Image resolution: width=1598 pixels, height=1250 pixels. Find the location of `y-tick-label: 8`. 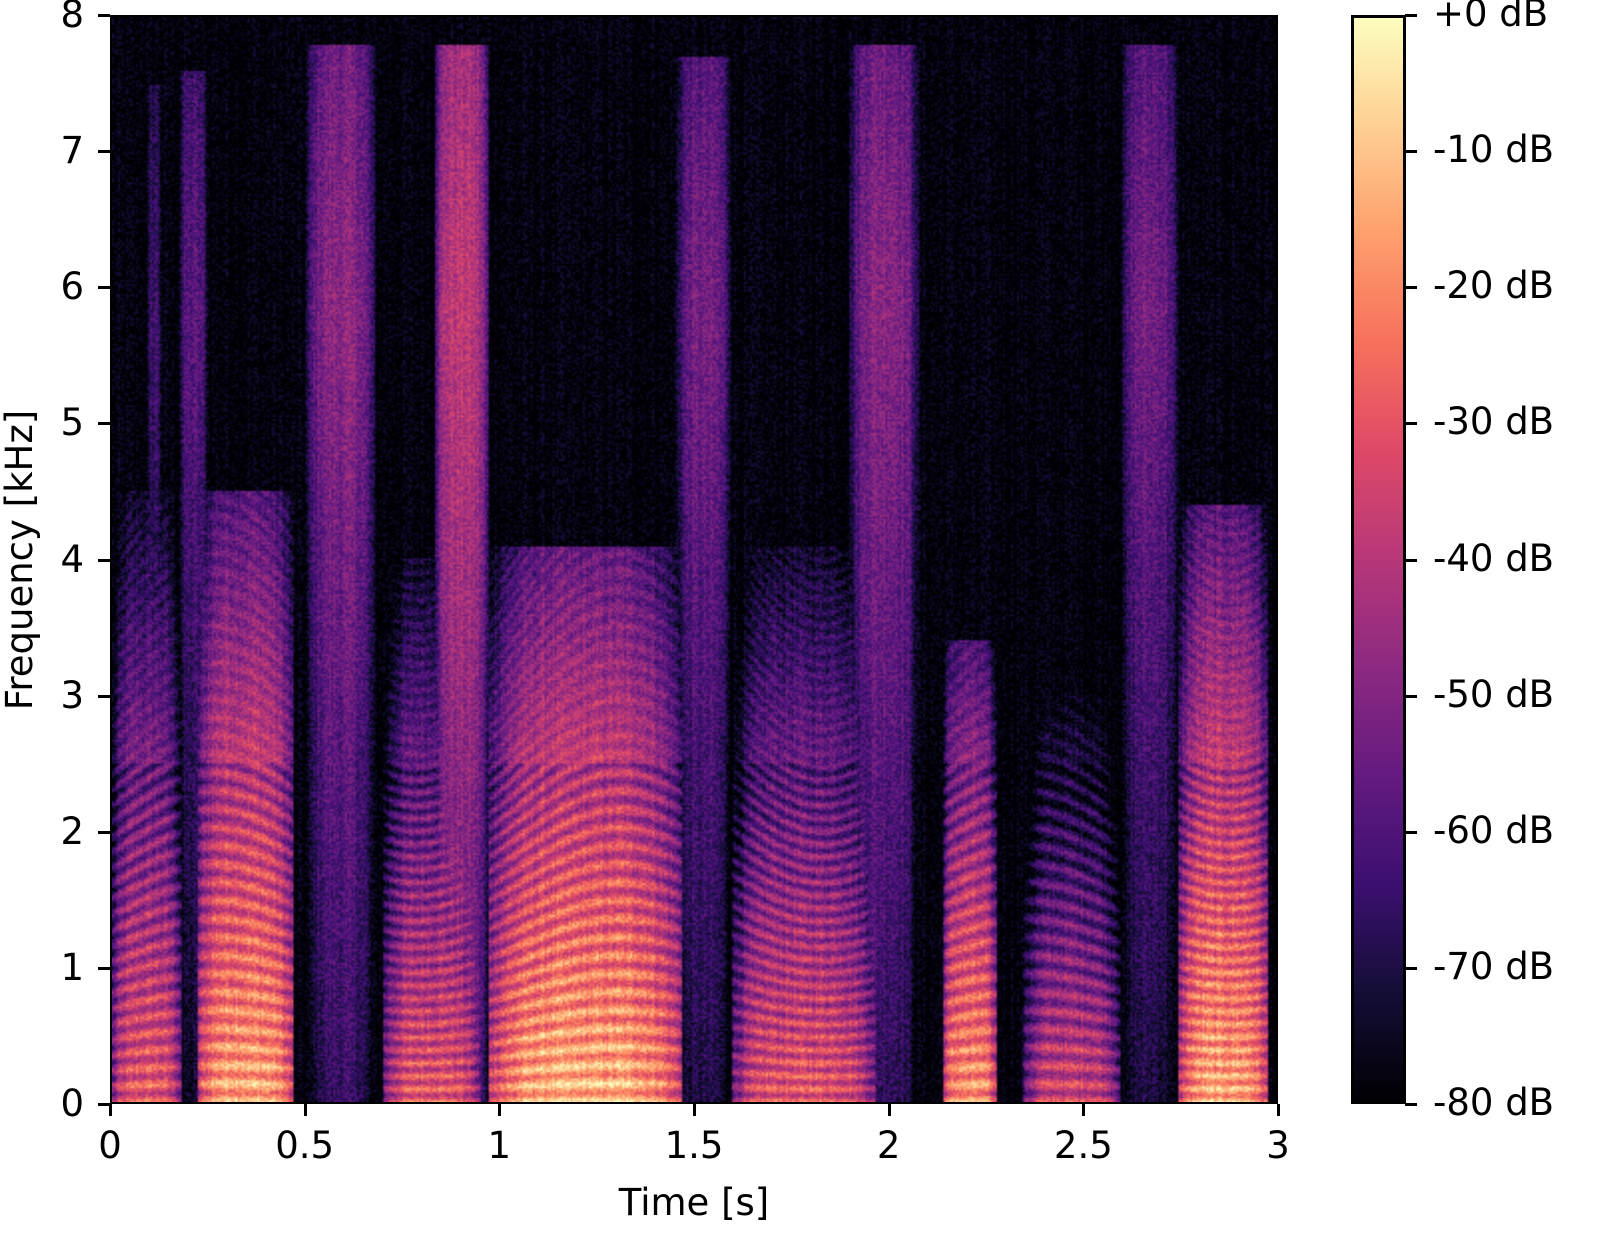

y-tick-label: 8 is located at coordinates (72, 18).